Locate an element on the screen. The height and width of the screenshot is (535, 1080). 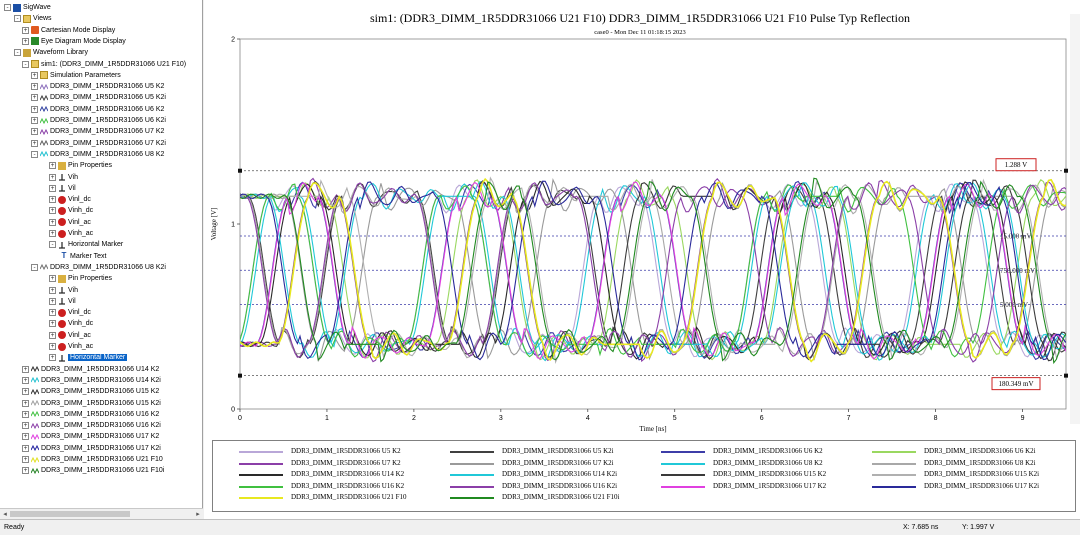
tree-item: - SigWave is located at coordinates (27, 7).